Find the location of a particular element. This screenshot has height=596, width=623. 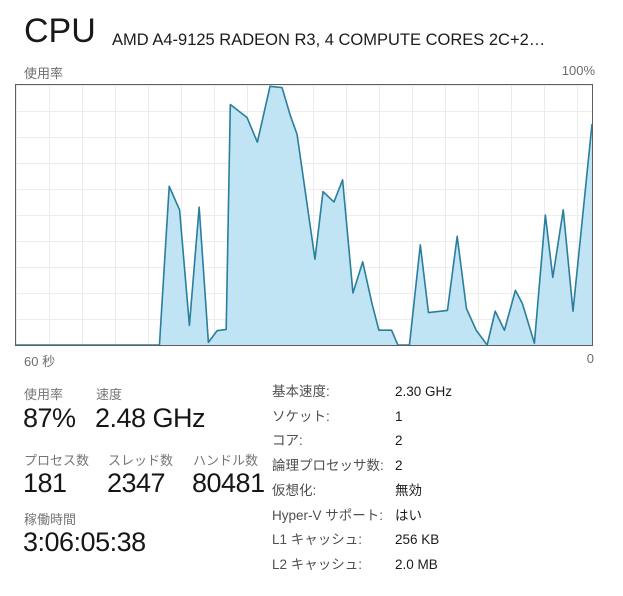

detail-value: 1 is located at coordinates (399, 416).